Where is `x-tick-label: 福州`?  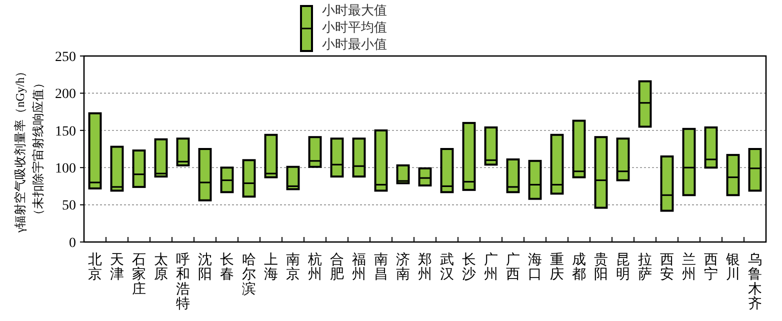 x-tick-label: 福州 is located at coordinates (359, 267).